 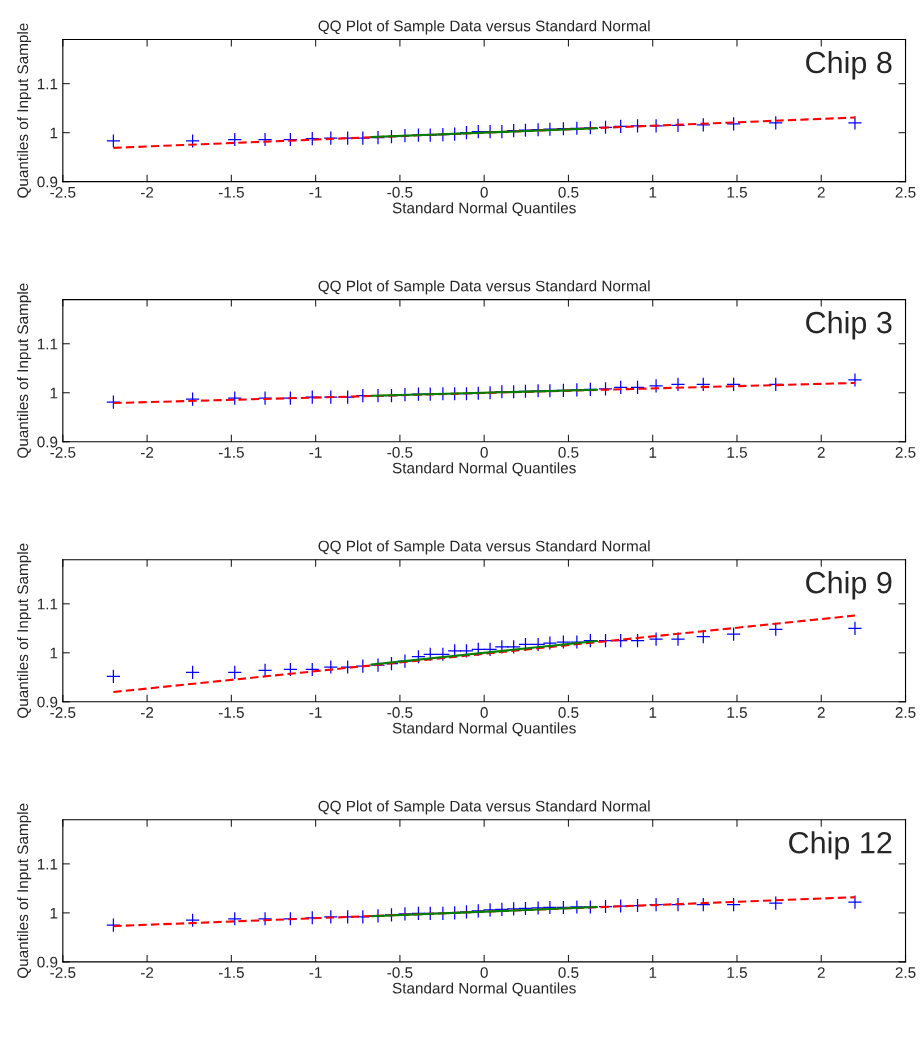 What do you see at coordinates (24, 370) in the screenshot?
I see `y-axis-title: Quantiles of Input Sample` at bounding box center [24, 370].